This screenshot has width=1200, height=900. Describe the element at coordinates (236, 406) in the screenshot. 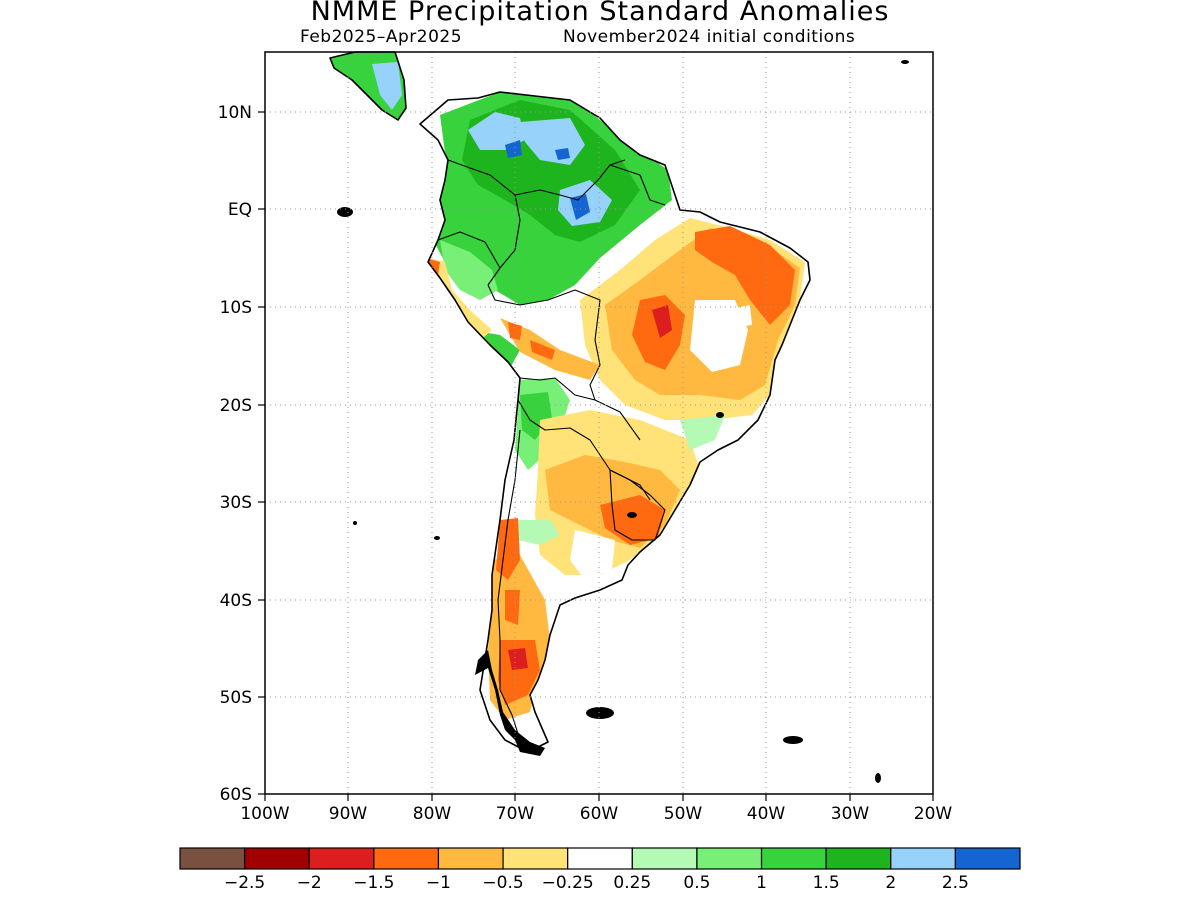

I see `y-tick-label: 20S` at that location.